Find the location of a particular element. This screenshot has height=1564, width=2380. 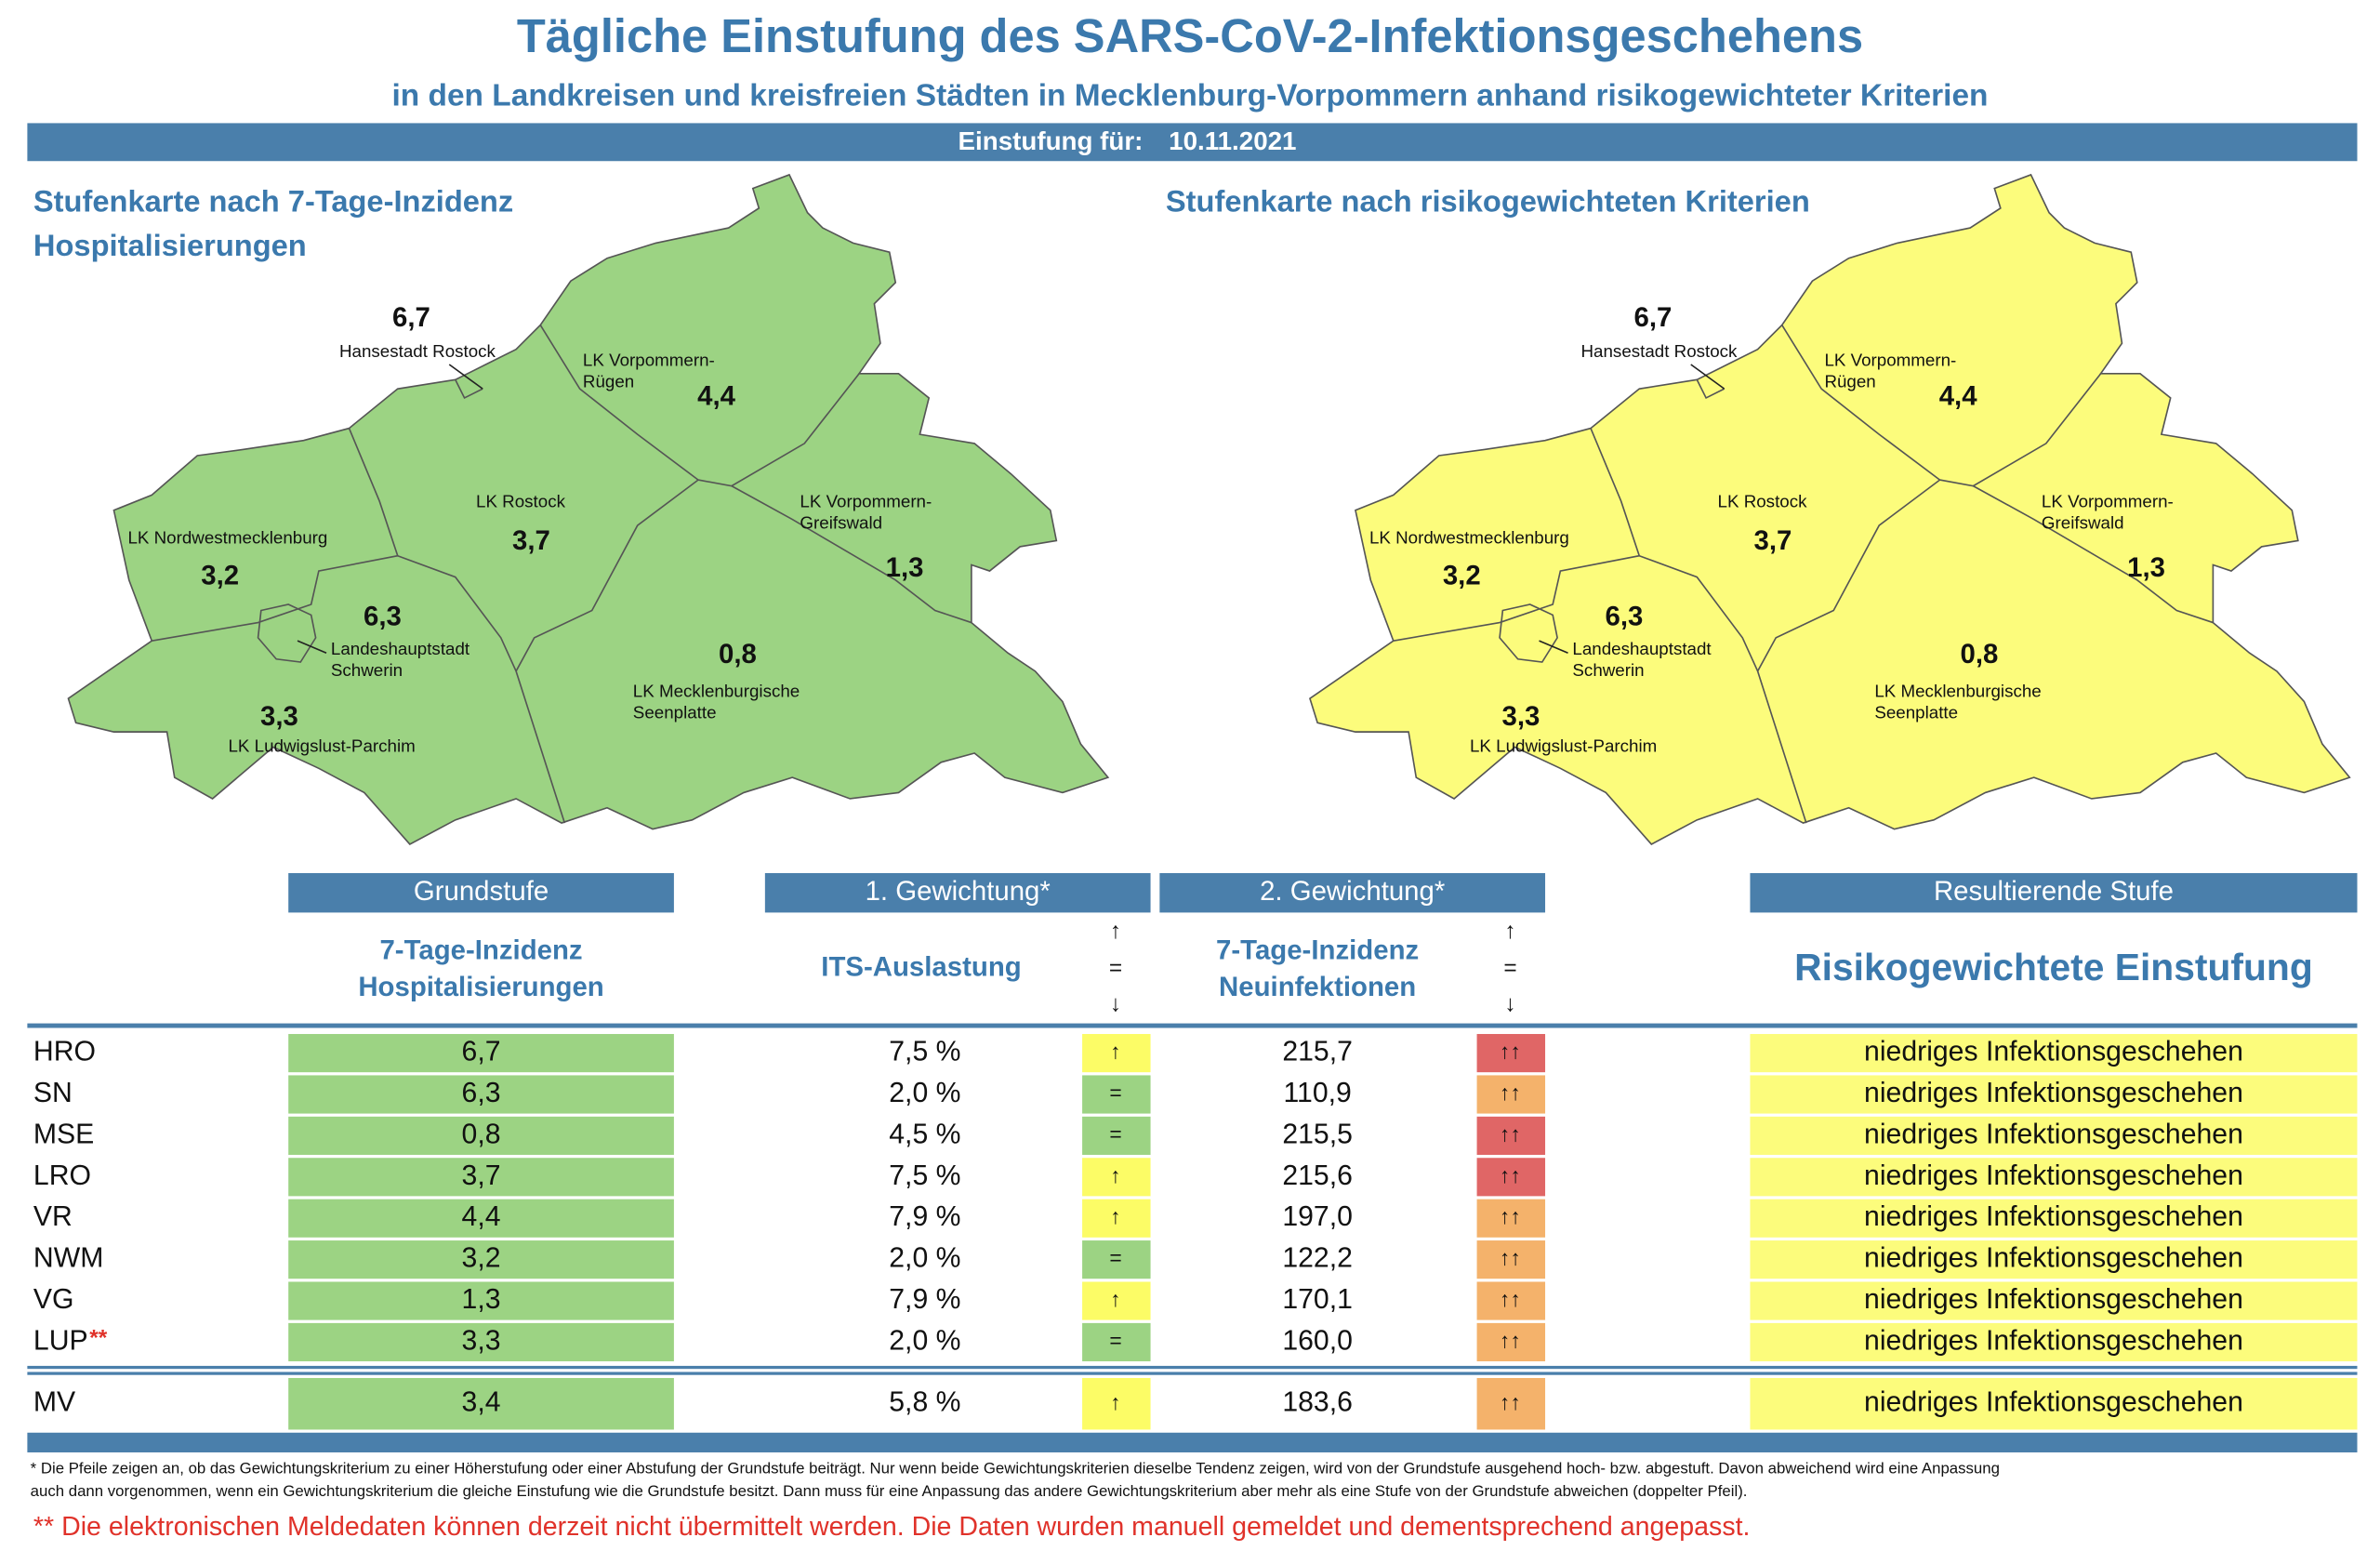

trend-legend: ↑ is located at coordinates (1509, 931).